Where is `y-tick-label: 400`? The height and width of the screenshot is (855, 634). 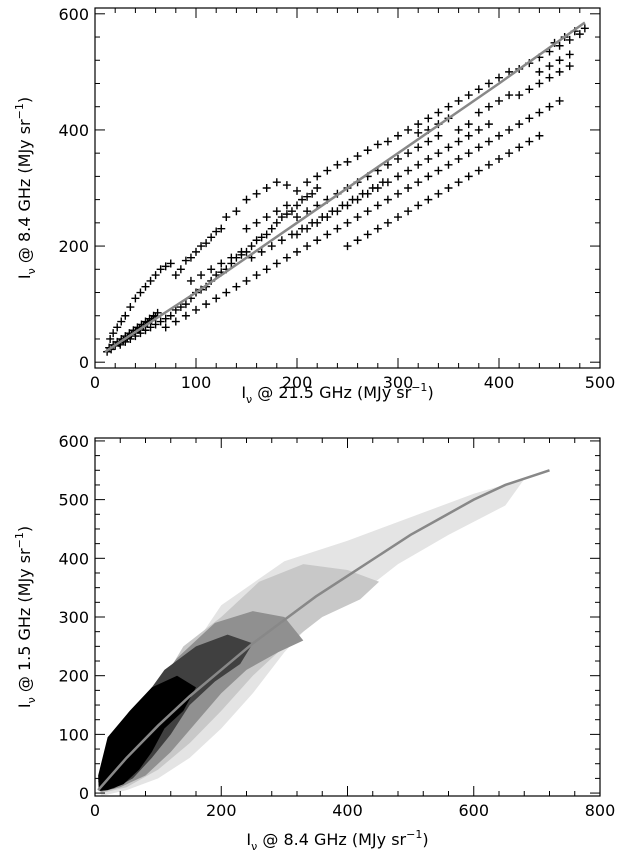
y-tick-label: 400 is located at coordinates (73, 130).